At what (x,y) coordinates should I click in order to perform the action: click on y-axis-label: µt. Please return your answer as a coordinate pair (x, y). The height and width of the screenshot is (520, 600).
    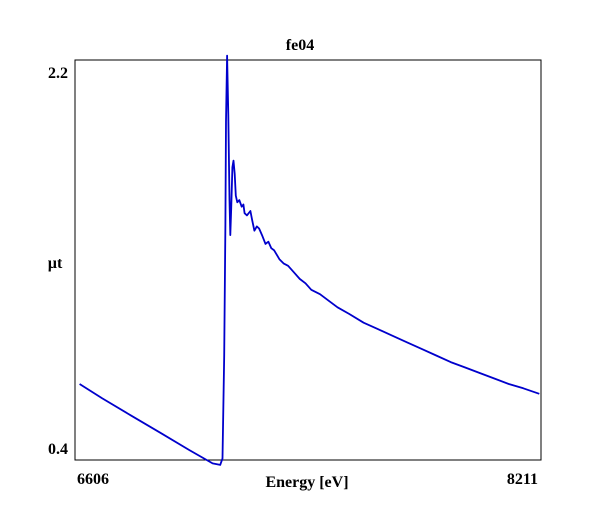
    Looking at the image, I should click on (55, 263).